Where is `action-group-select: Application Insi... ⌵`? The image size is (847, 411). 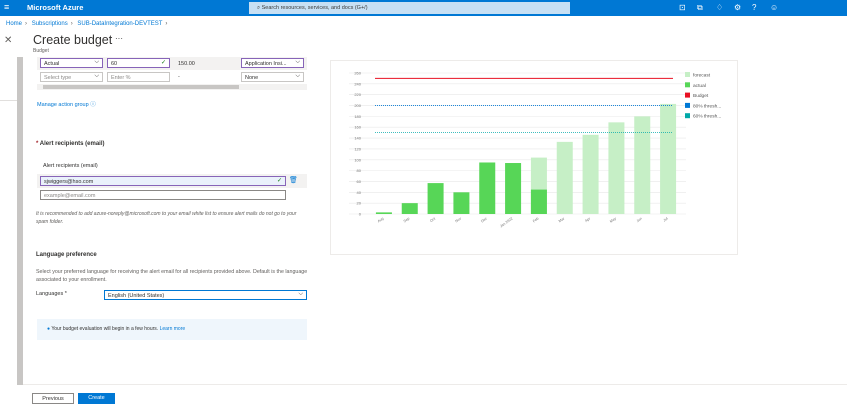
action-group-select: Application Insi... ⌵ is located at coordinates (272, 63).